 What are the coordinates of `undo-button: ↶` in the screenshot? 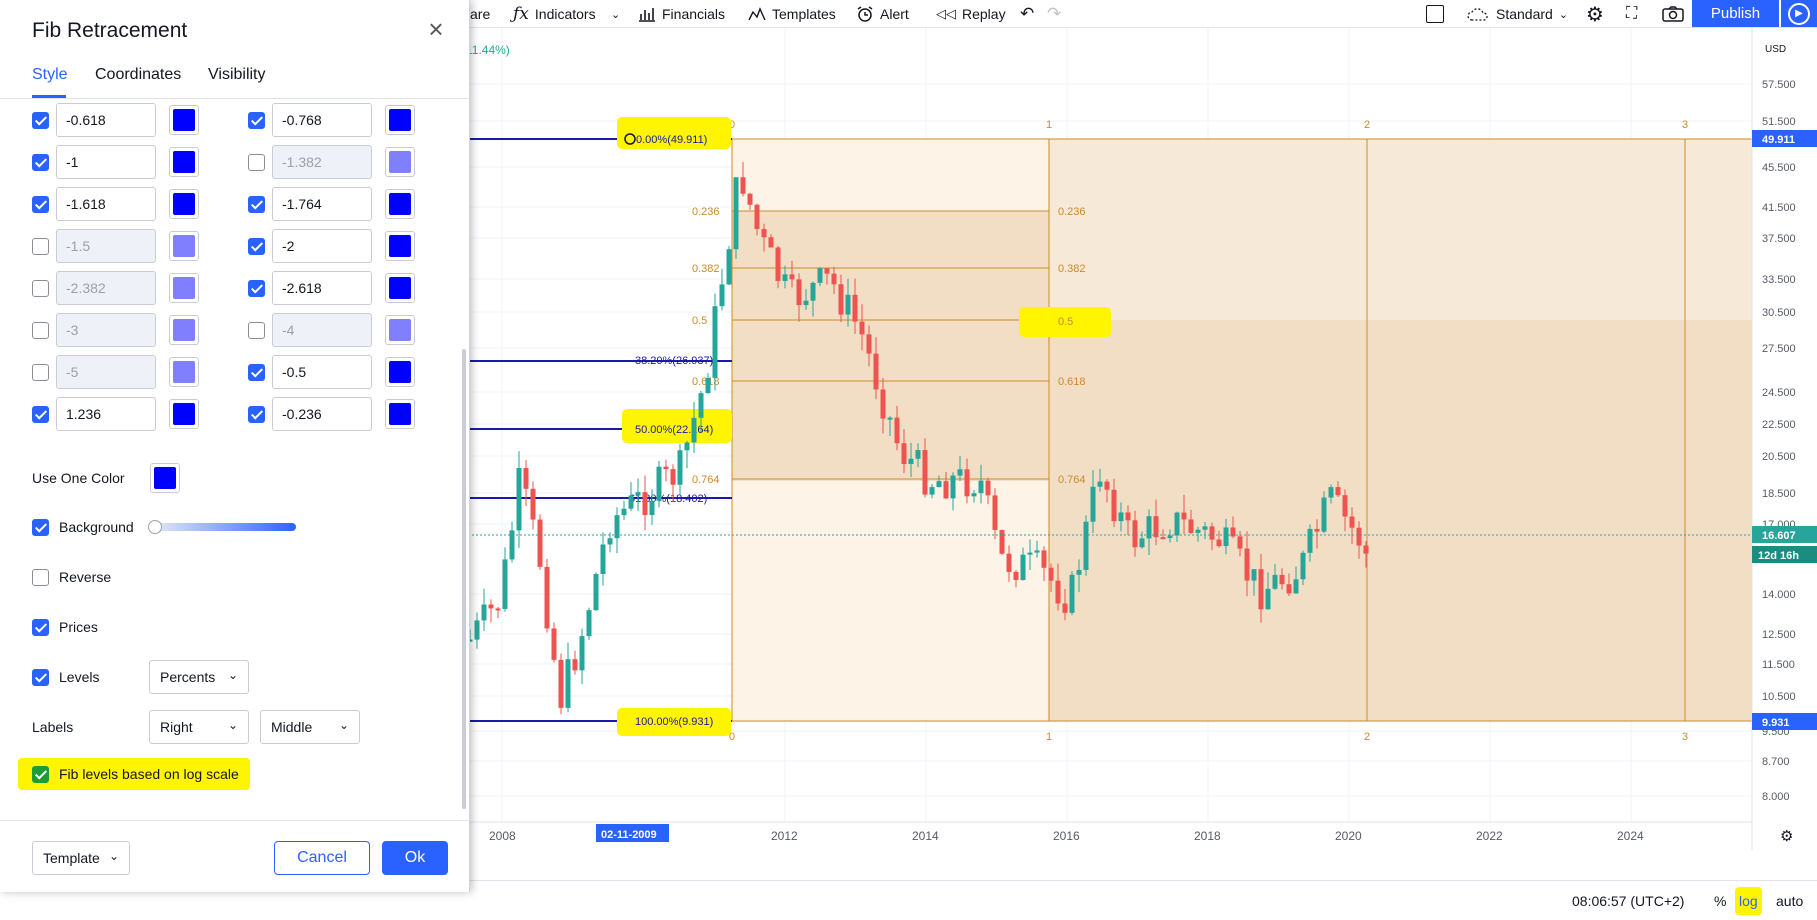 It's located at (1027, 14).